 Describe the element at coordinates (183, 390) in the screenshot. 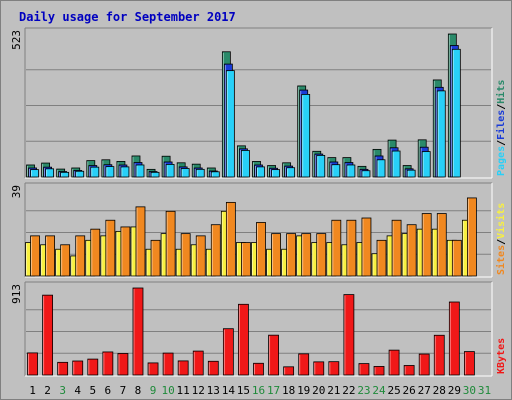

I see `day-label-11: 11` at that location.